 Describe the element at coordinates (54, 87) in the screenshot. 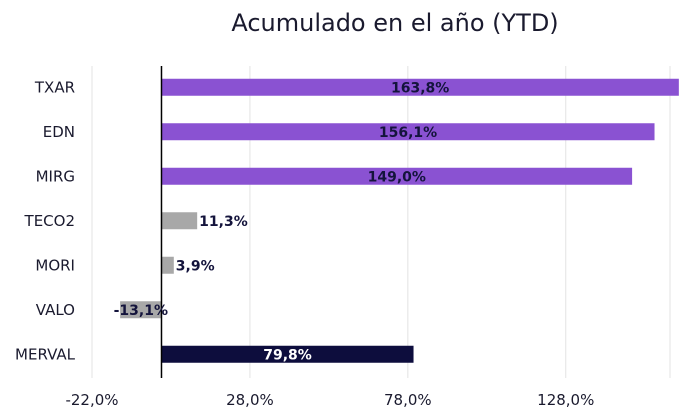

I see `category-label: TXAR` at that location.